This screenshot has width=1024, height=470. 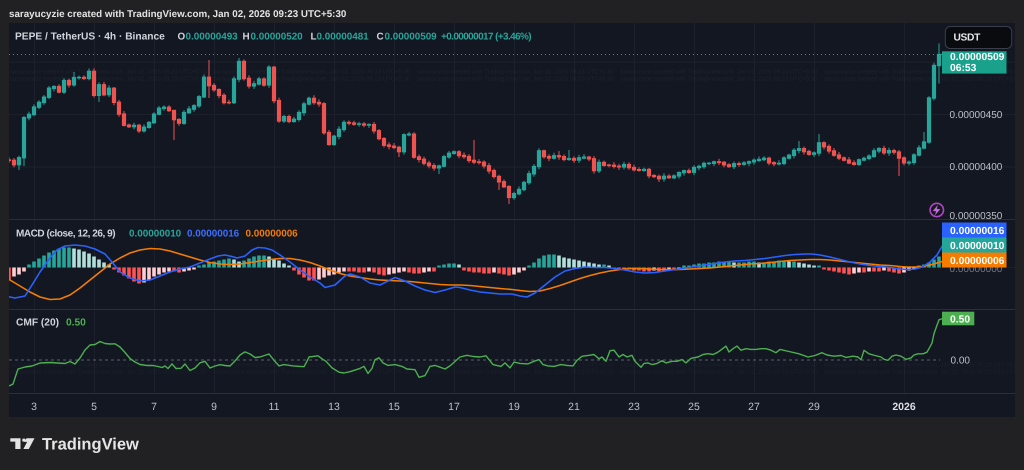 I want to click on svg-text: CMF (20), so click(x=37, y=323).